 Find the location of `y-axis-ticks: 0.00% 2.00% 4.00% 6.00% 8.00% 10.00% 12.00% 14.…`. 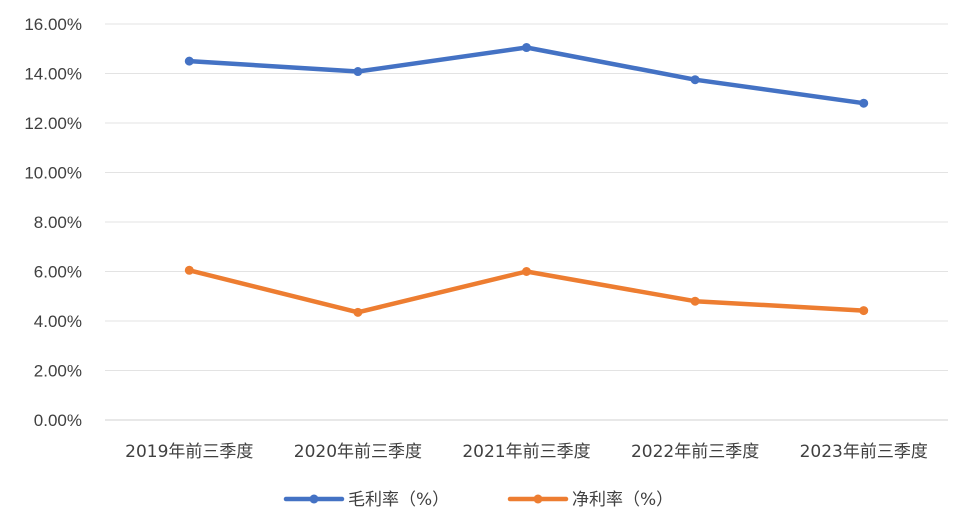

y-axis-ticks: 0.00% 2.00% 4.00% 6.00% 8.00% 10.00% 12.00% 14.… is located at coordinates (53, 222).